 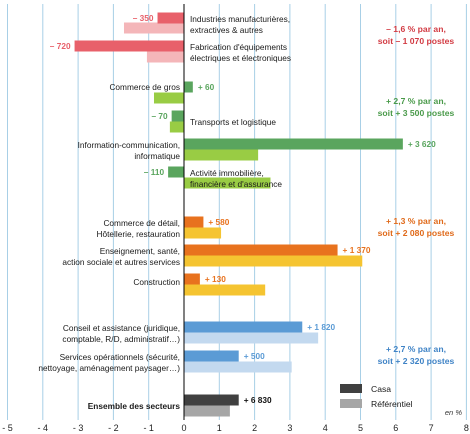 What do you see at coordinates (129, 145) in the screenshot?
I see `category-label: Information-communication,` at bounding box center [129, 145].